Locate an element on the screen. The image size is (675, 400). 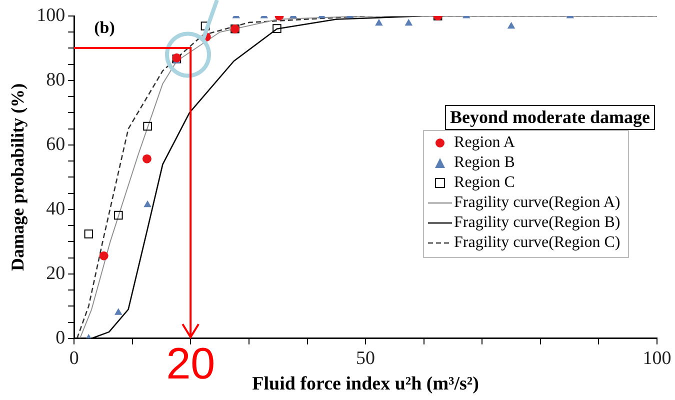
x-tick-label: 100 is located at coordinates (657, 358).